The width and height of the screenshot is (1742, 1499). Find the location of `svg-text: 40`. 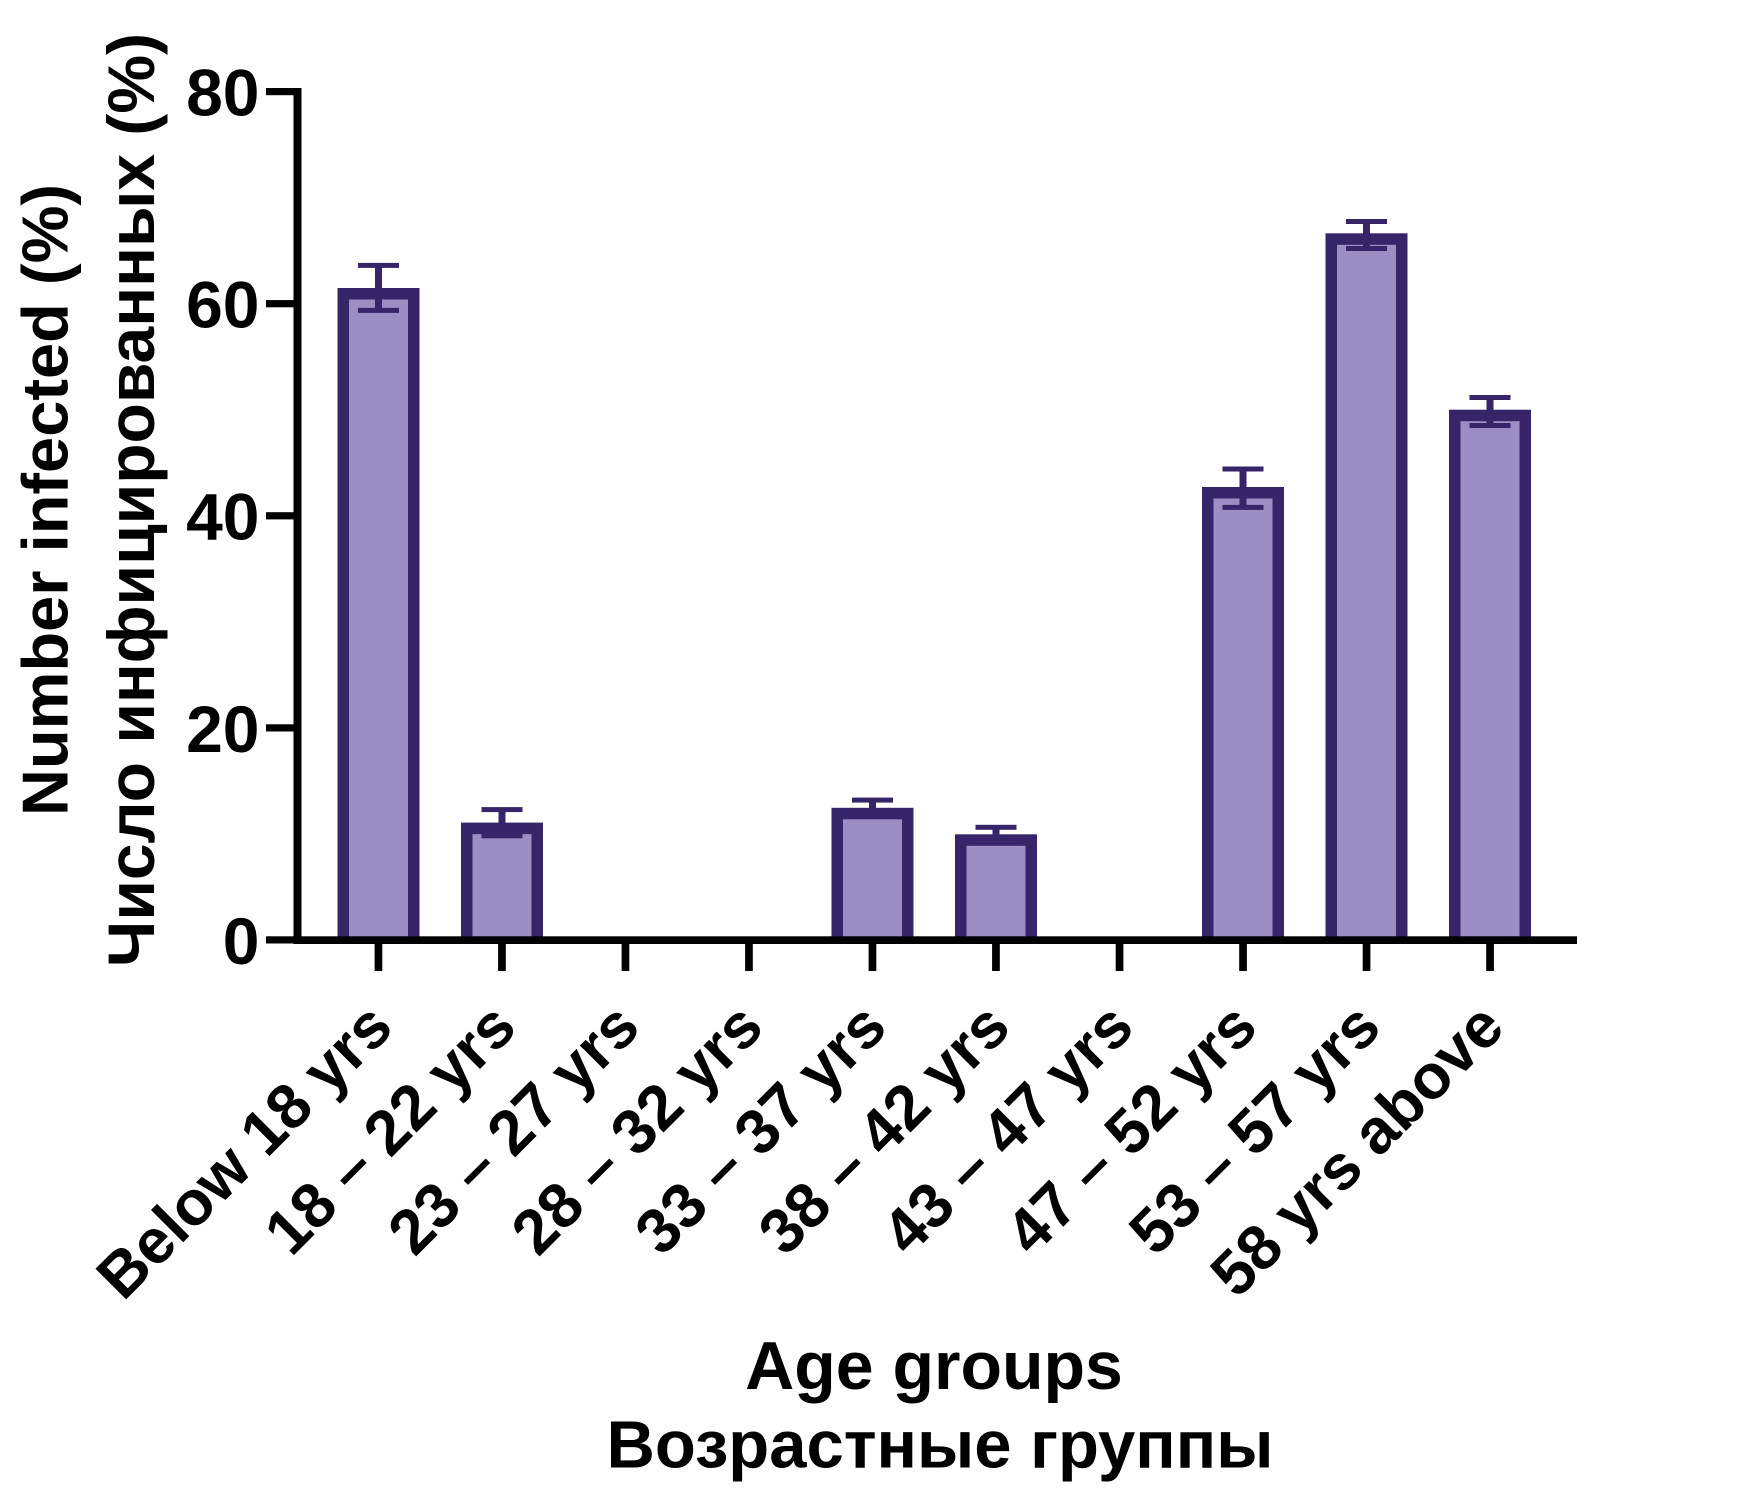

svg-text: 40 is located at coordinates (222, 517).